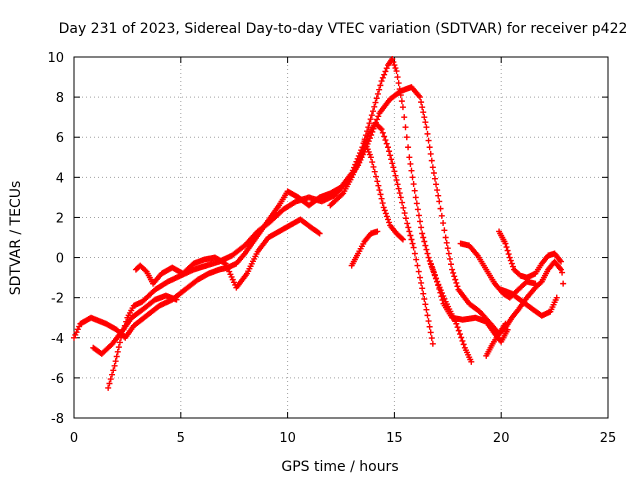  What do you see at coordinates (55, 58) in the screenshot?
I see `y-tick-label: 10` at bounding box center [55, 58].